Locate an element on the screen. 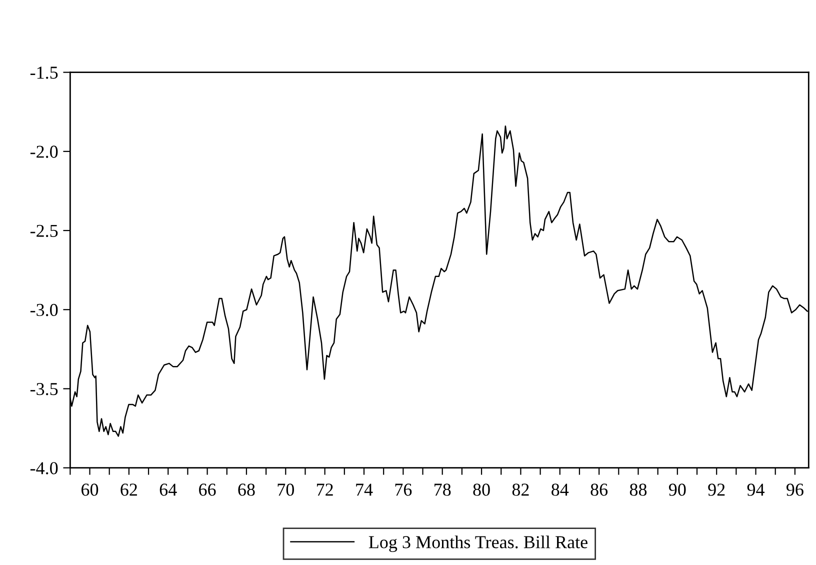  x-tick-label: 82 is located at coordinates (520, 490).